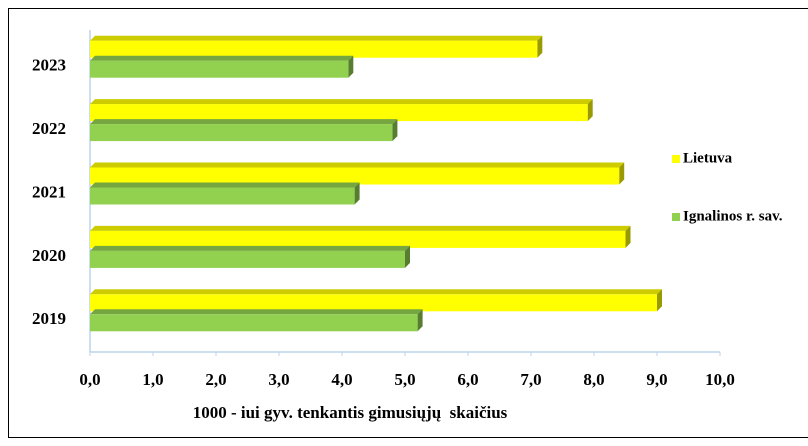  I want to click on x-tick-label: 0,0, so click(89, 379).